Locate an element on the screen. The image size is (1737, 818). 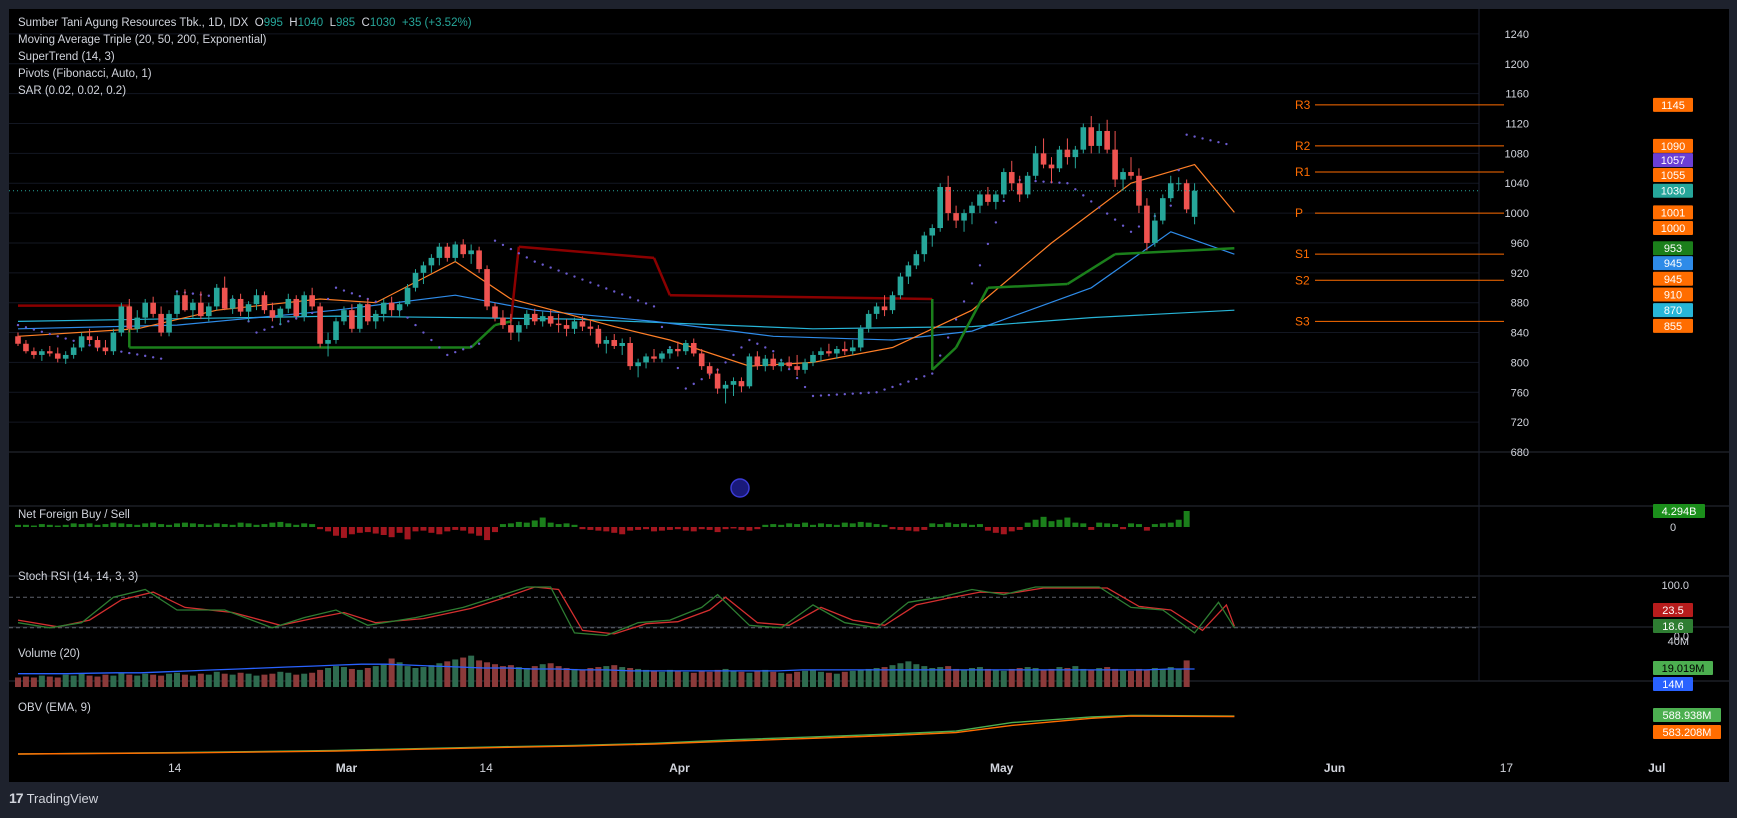
indicator-pivots: Pivots (Fibonacci, Auto, 1) is located at coordinates (85, 74).